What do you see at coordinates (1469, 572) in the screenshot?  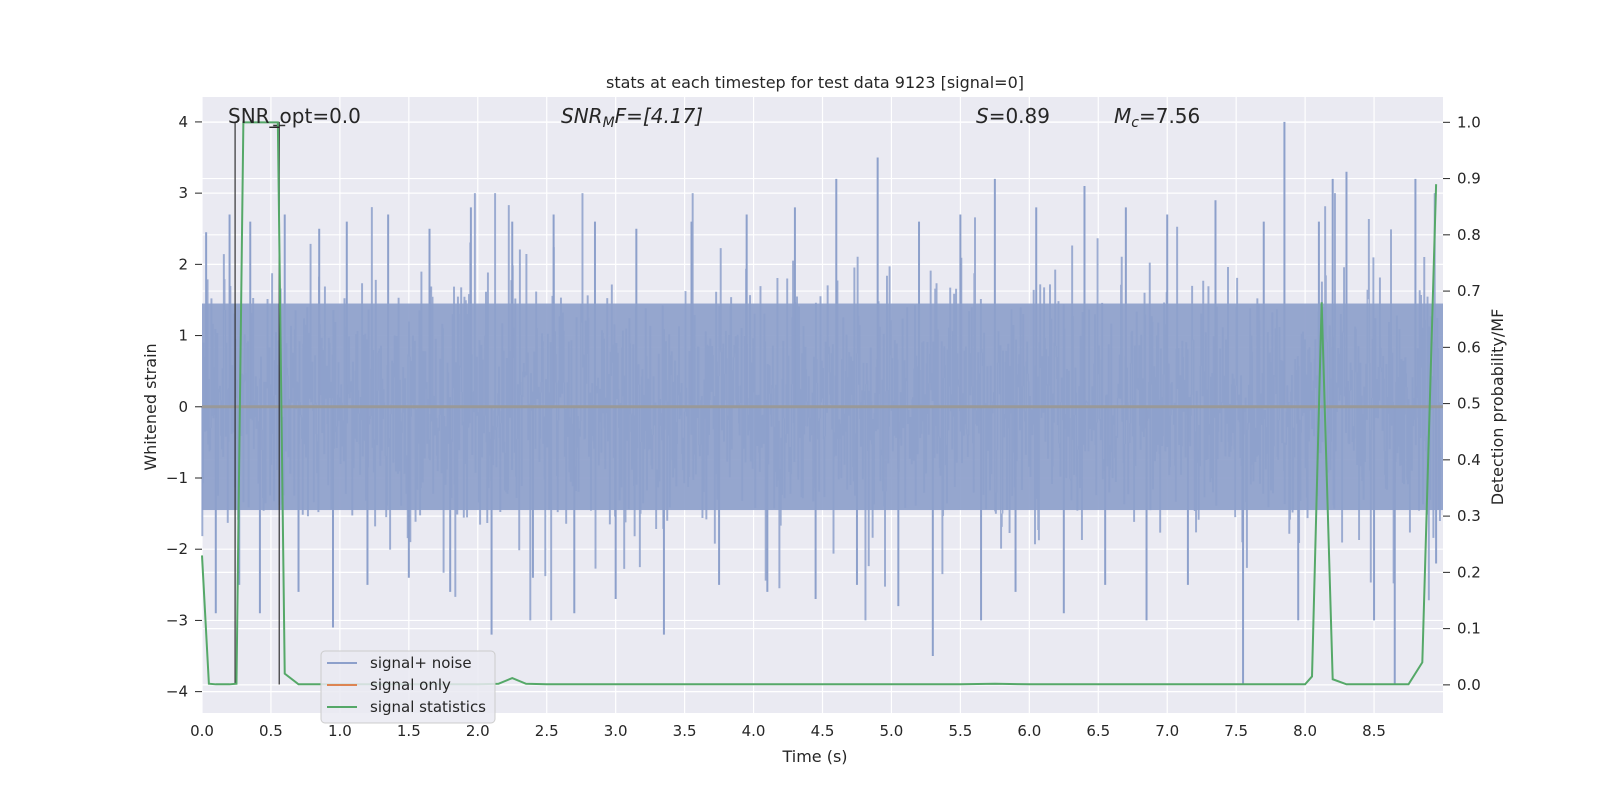 I see `y-right-tick-label: 0.2` at bounding box center [1469, 572].